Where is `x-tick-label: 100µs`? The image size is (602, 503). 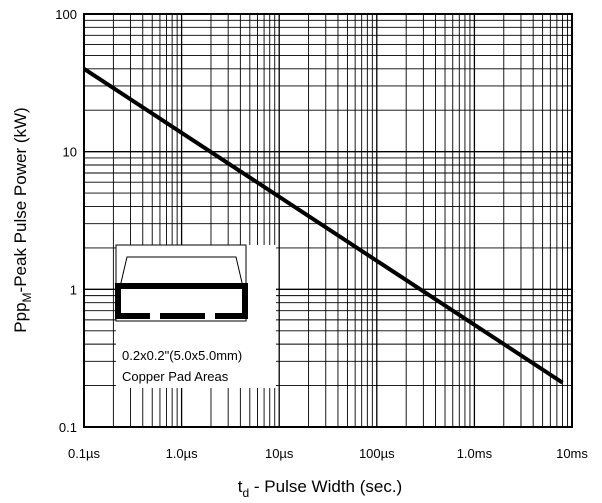
x-tick-label: 100µs is located at coordinates (377, 453).